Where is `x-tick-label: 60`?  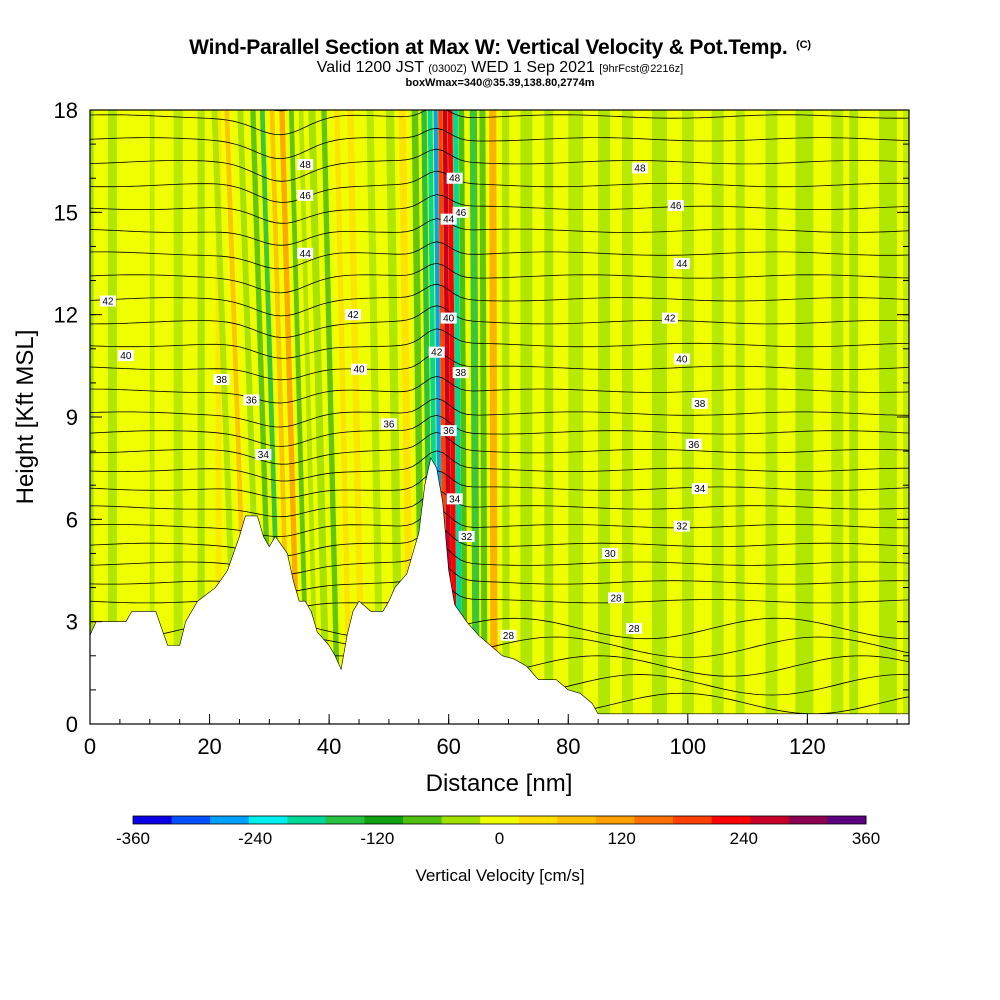 x-tick-label: 60 is located at coordinates (448, 746).